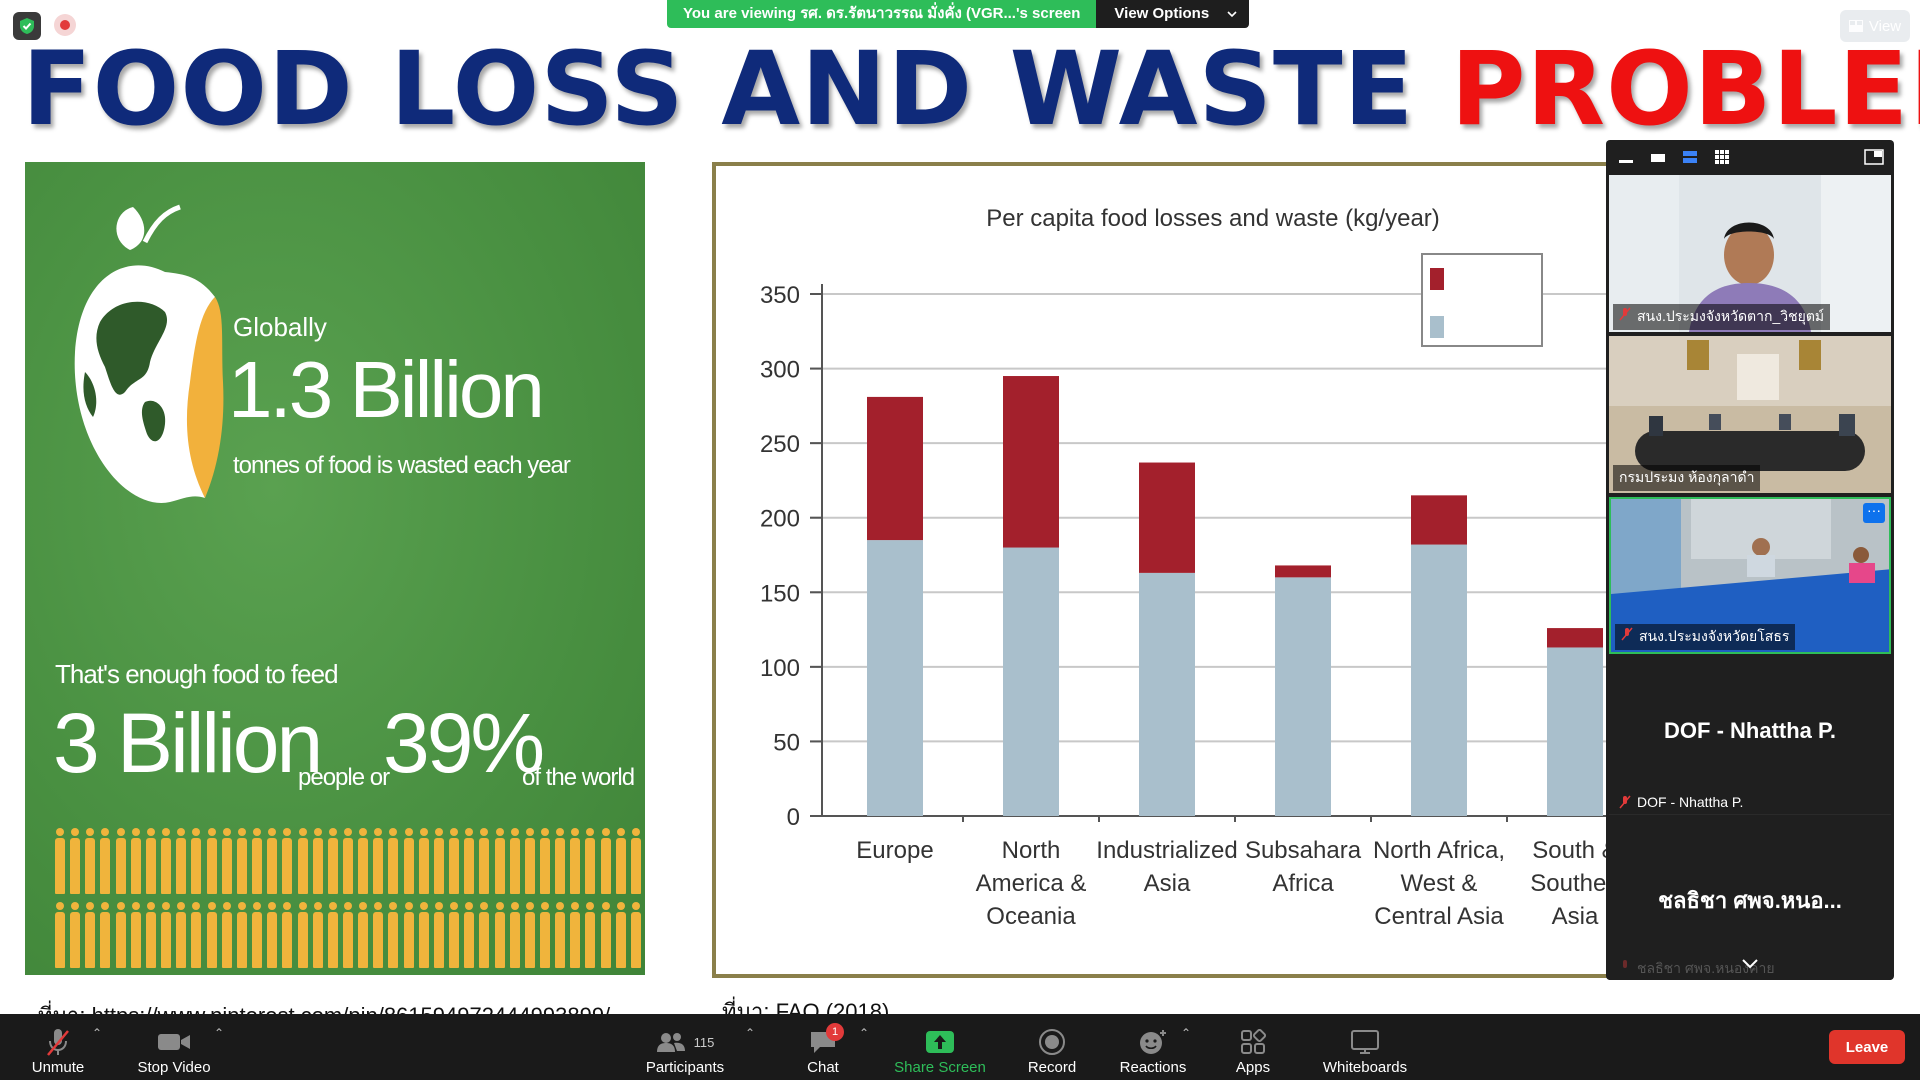  Describe the element at coordinates (1885, 26) in the screenshot. I see `view-button-label: View` at that location.